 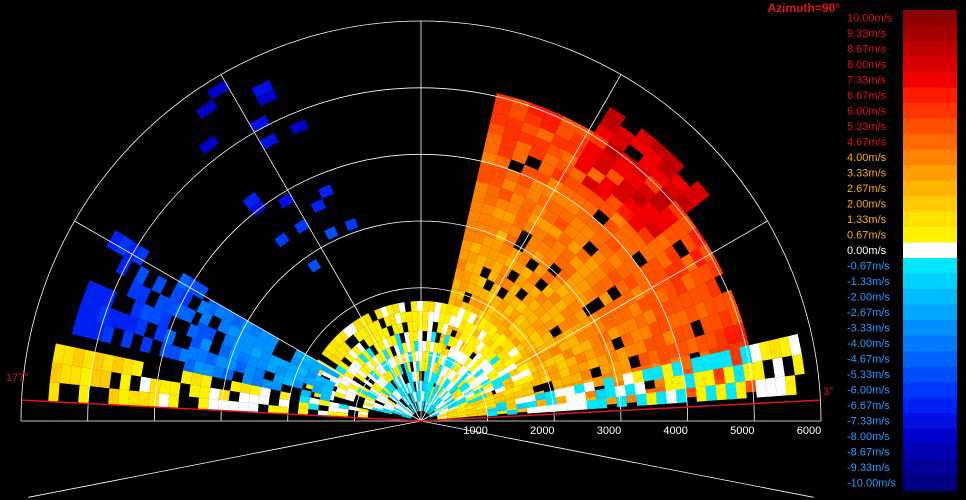 What do you see at coordinates (867, 143) in the screenshot?
I see `legend-label: 4.67m/s` at bounding box center [867, 143].